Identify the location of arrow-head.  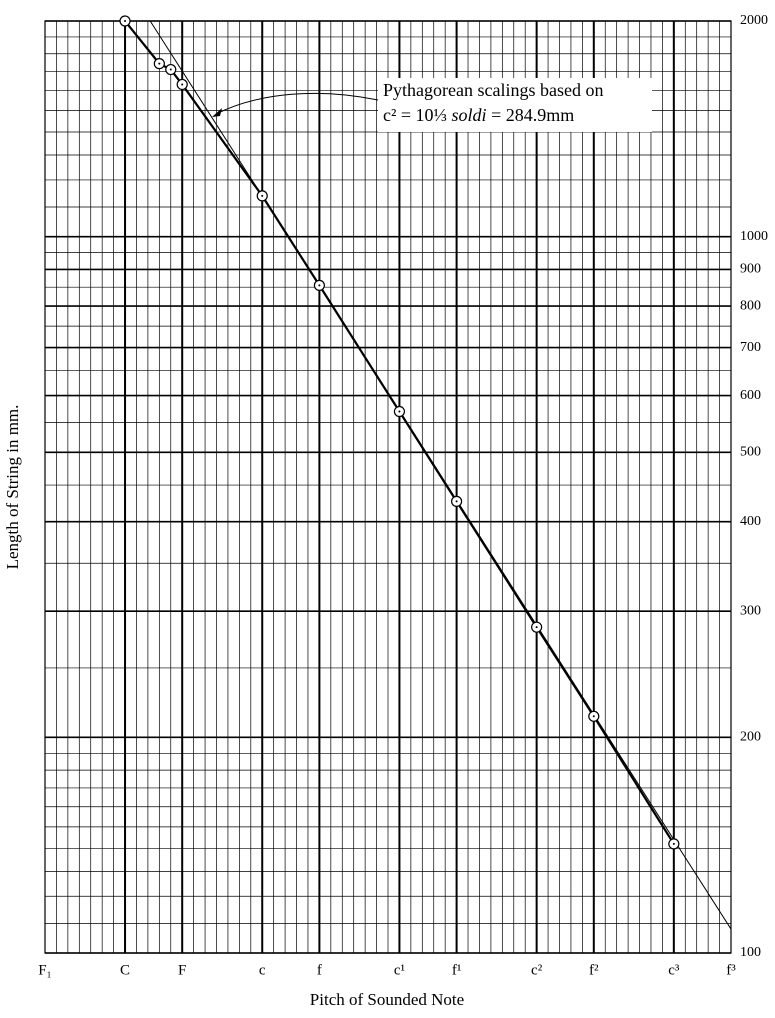
(217, 112).